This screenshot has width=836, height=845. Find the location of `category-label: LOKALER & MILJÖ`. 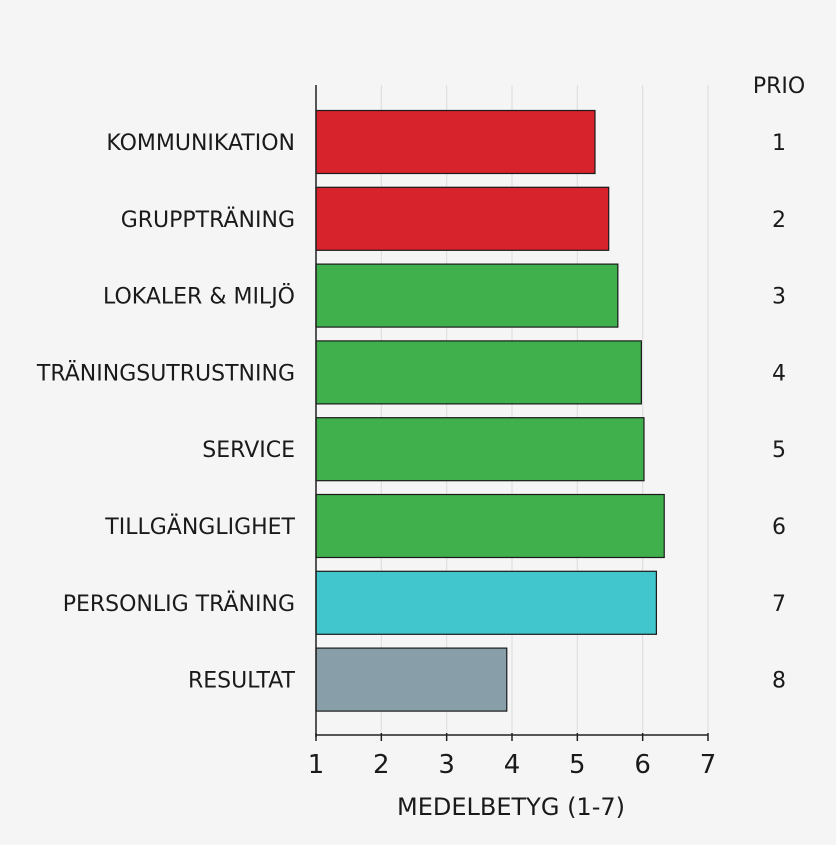

category-label: LOKALER & MILJÖ is located at coordinates (199, 297).